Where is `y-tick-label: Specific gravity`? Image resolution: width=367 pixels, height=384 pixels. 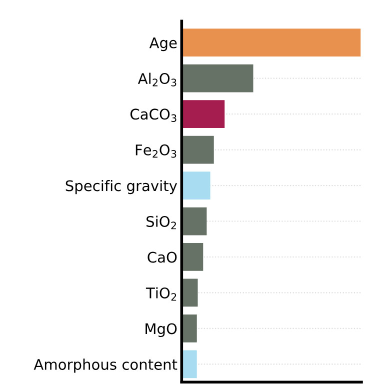
y-tick-label: Specific gravity is located at coordinates (122, 187).